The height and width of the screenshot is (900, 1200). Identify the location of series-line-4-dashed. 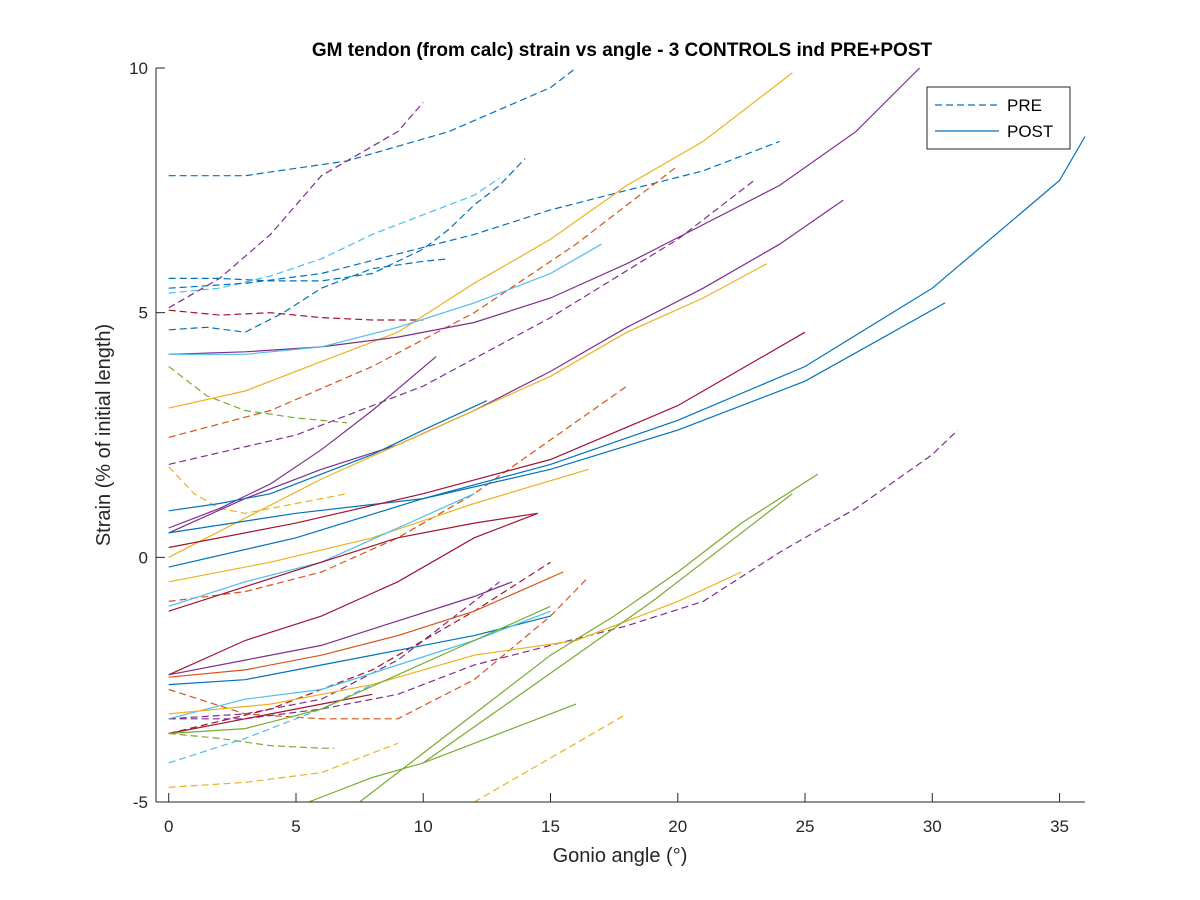
(334, 235).